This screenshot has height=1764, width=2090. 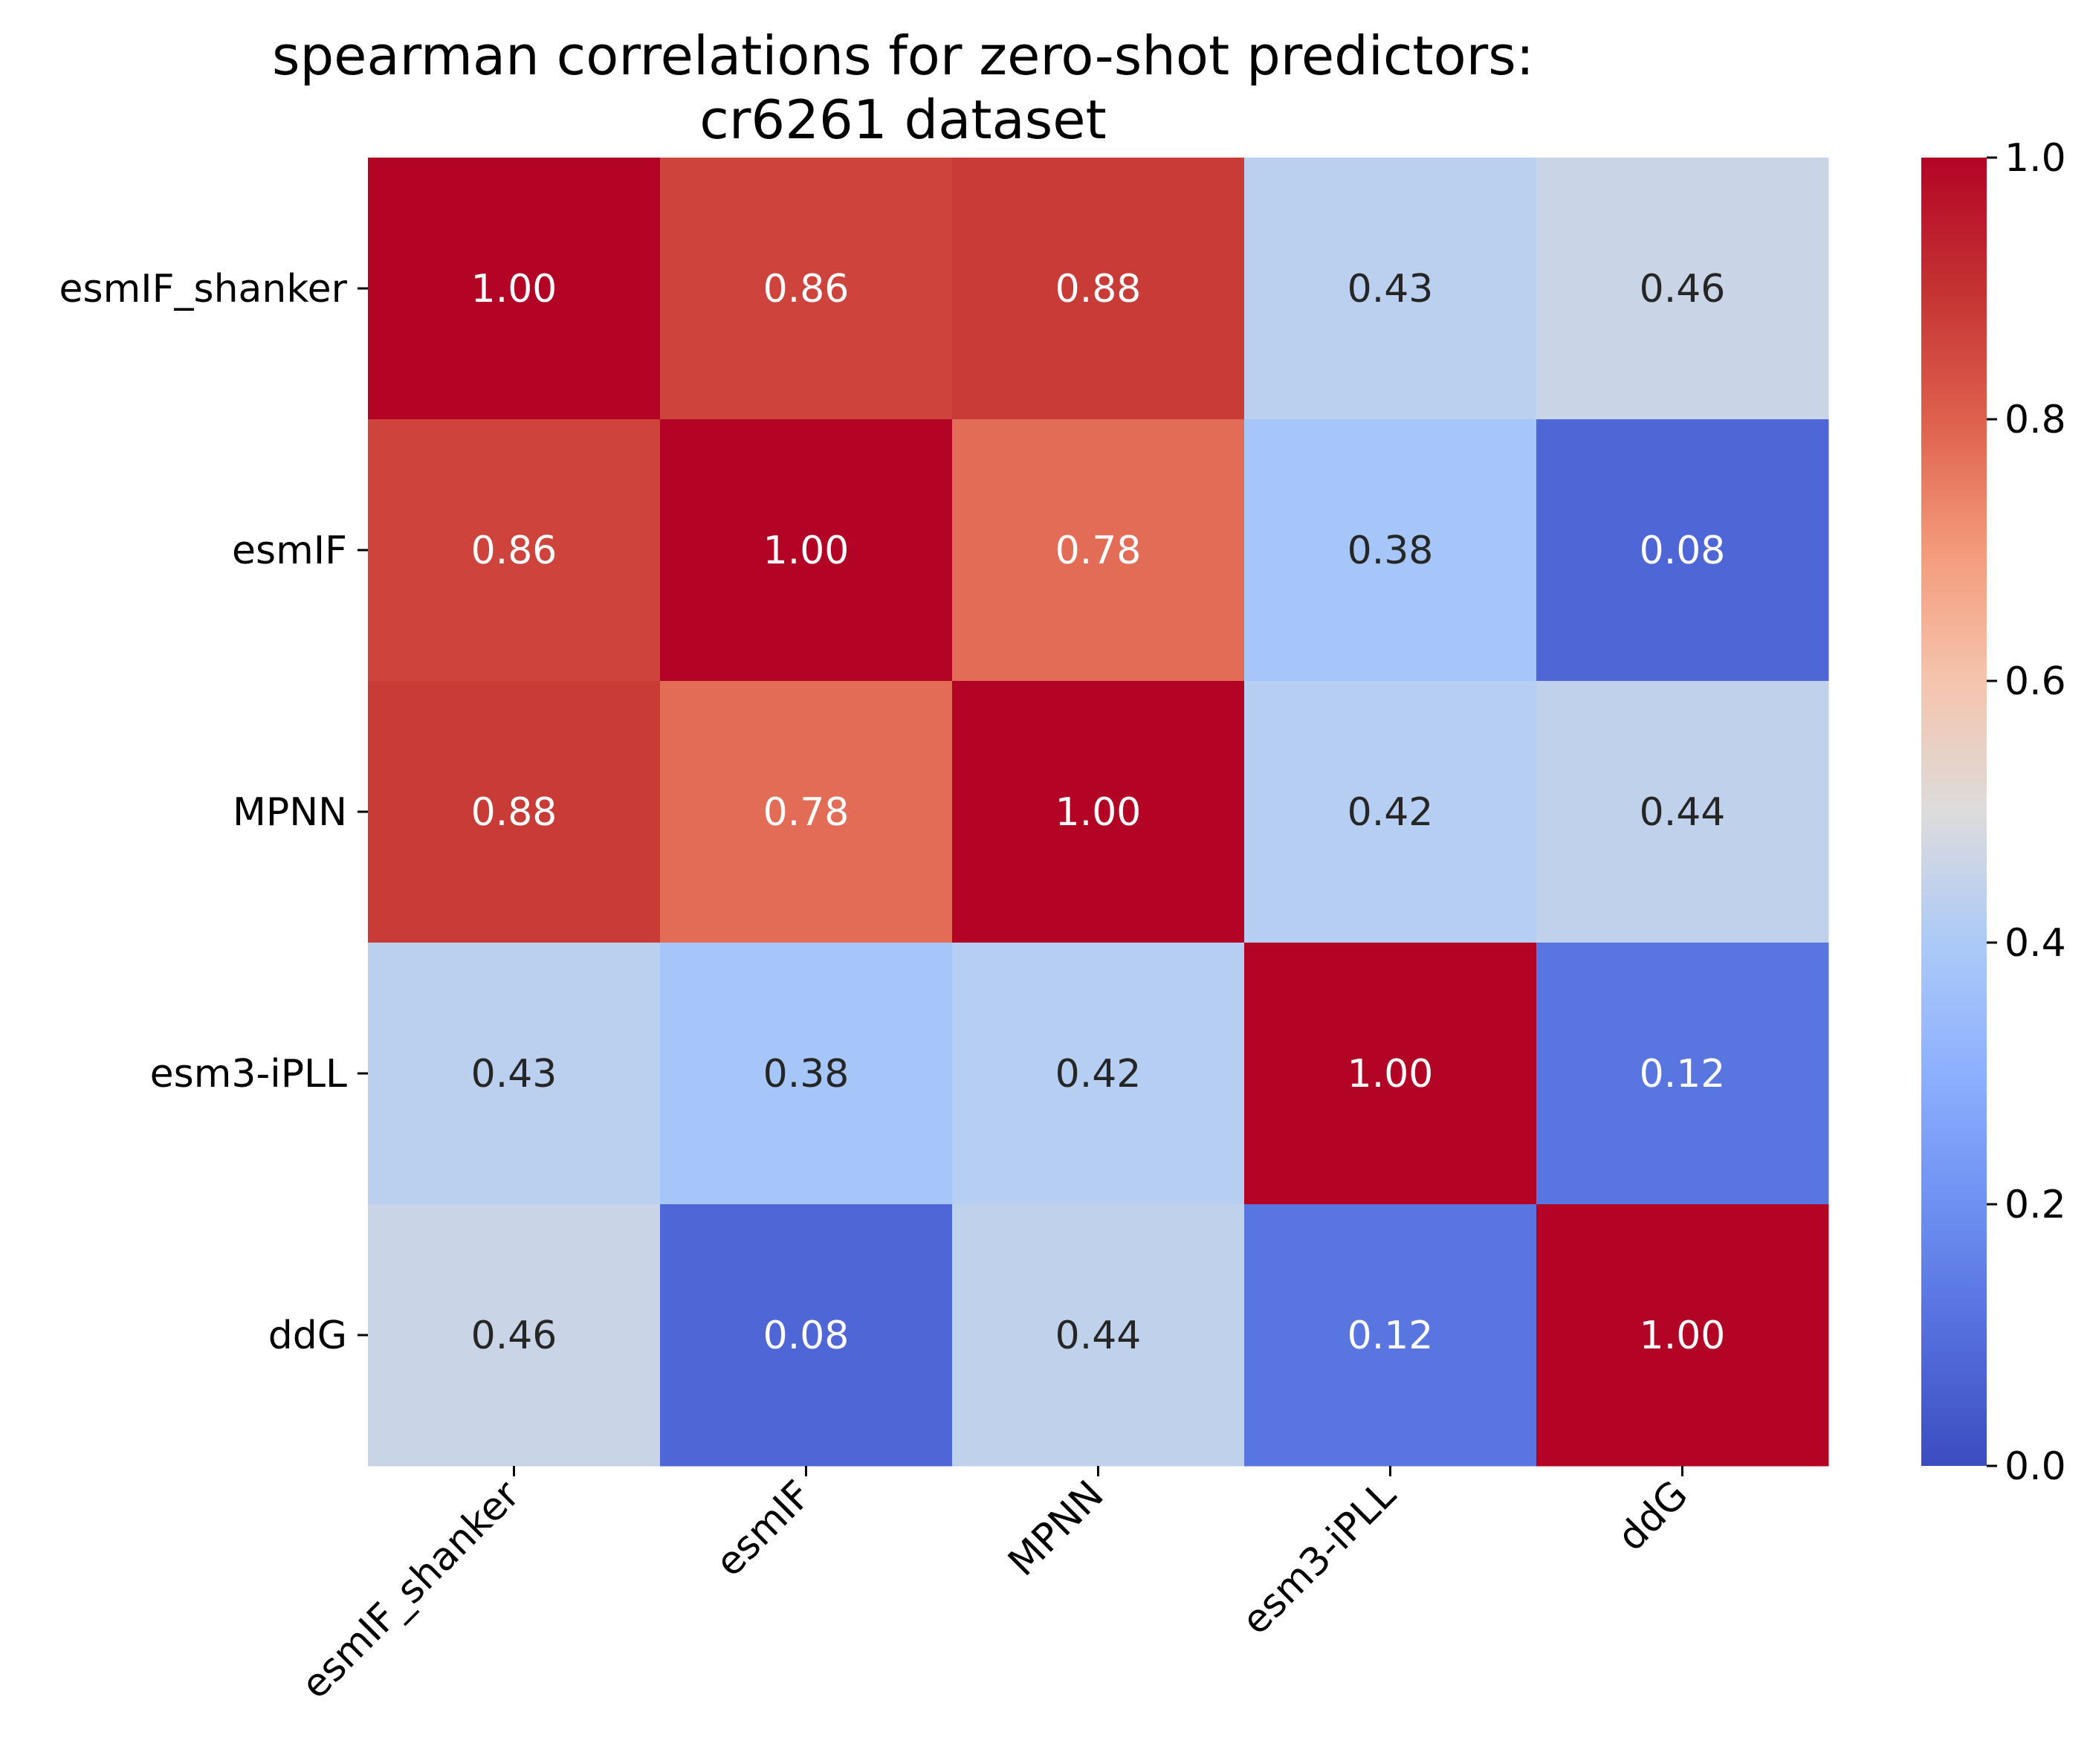 What do you see at coordinates (1056, 1529) in the screenshot?
I see `x-tick-label: MPNN` at bounding box center [1056, 1529].